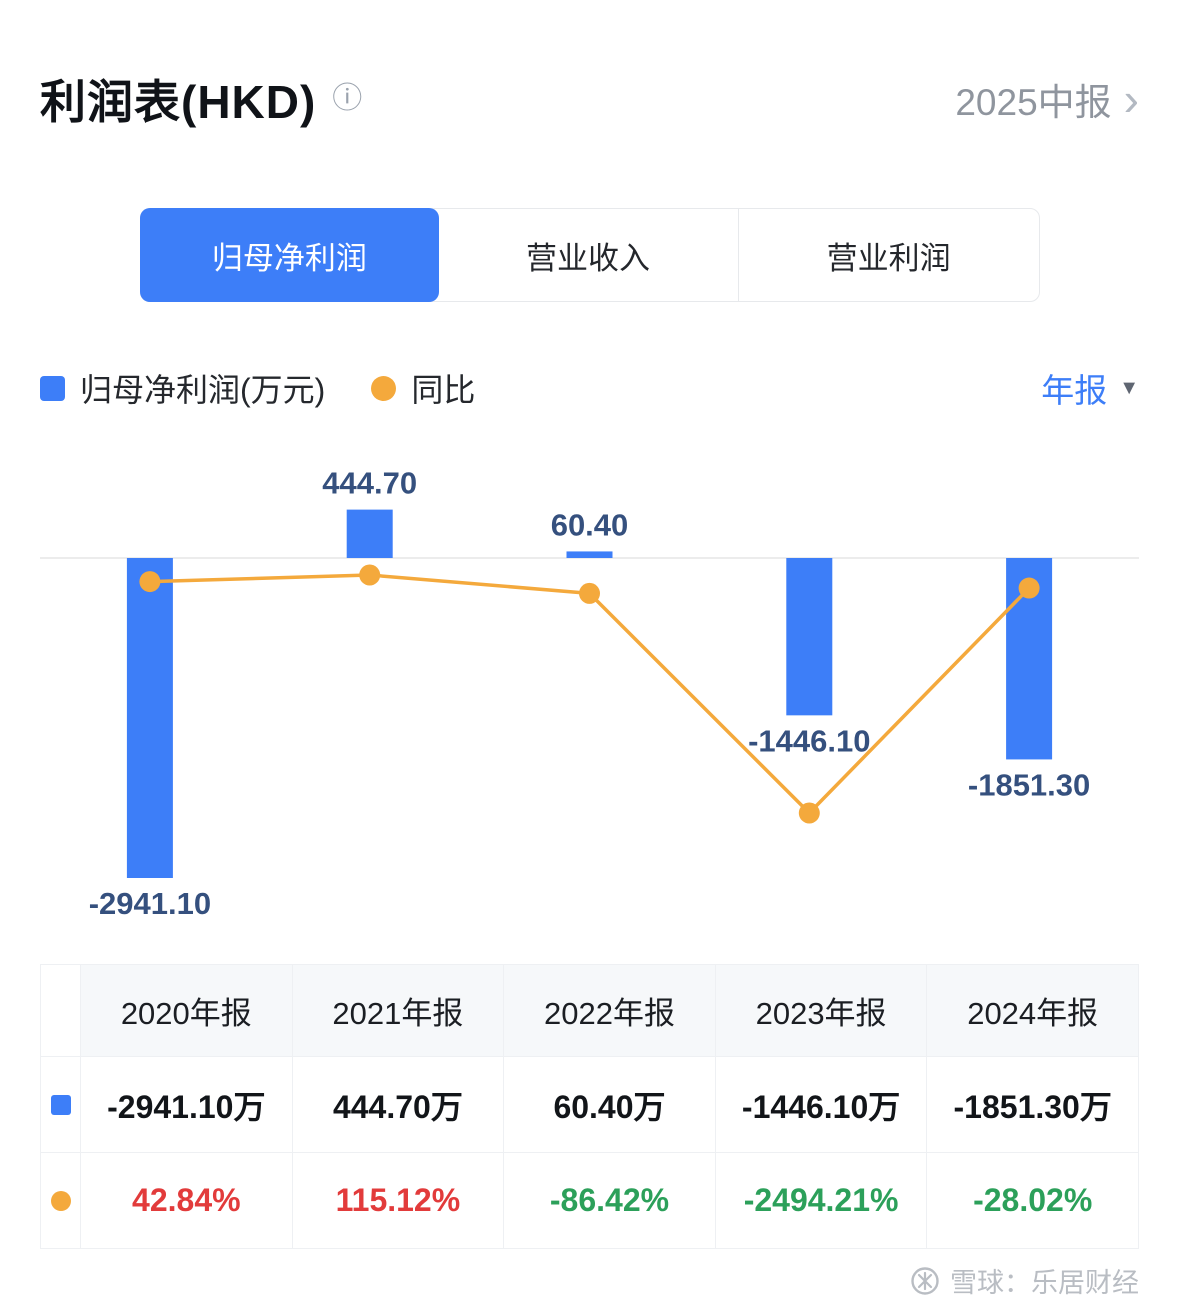 This screenshot has width=1179, height=1300. Describe the element at coordinates (186, 1104) in the screenshot. I see `net-profit-2020: -2941.10万` at that location.